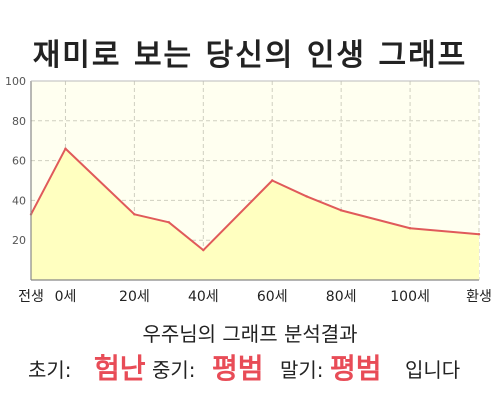 This screenshot has width=500, height=400. I want to click on x-tick-label: 0세, so click(66, 297).